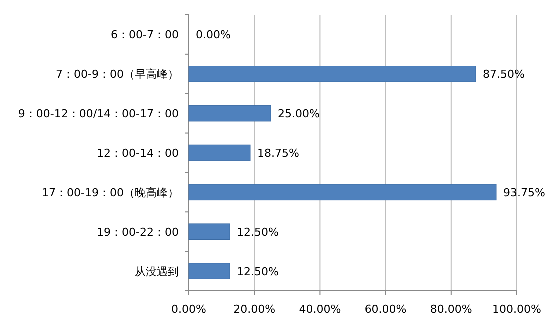  I want to click on data-label: 0.00%, so click(213, 35).